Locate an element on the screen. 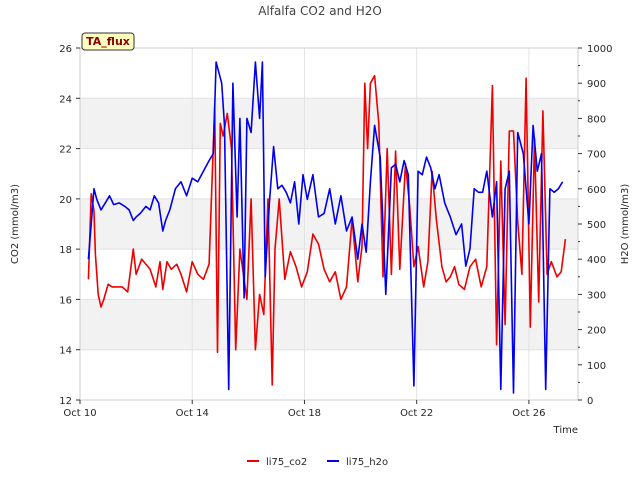 Image resolution: width=640 pixels, height=480 pixels. x-axis: Oct 10 Oct 14 Oct 18 Oct 22 Oct 26 is located at coordinates (304, 409).